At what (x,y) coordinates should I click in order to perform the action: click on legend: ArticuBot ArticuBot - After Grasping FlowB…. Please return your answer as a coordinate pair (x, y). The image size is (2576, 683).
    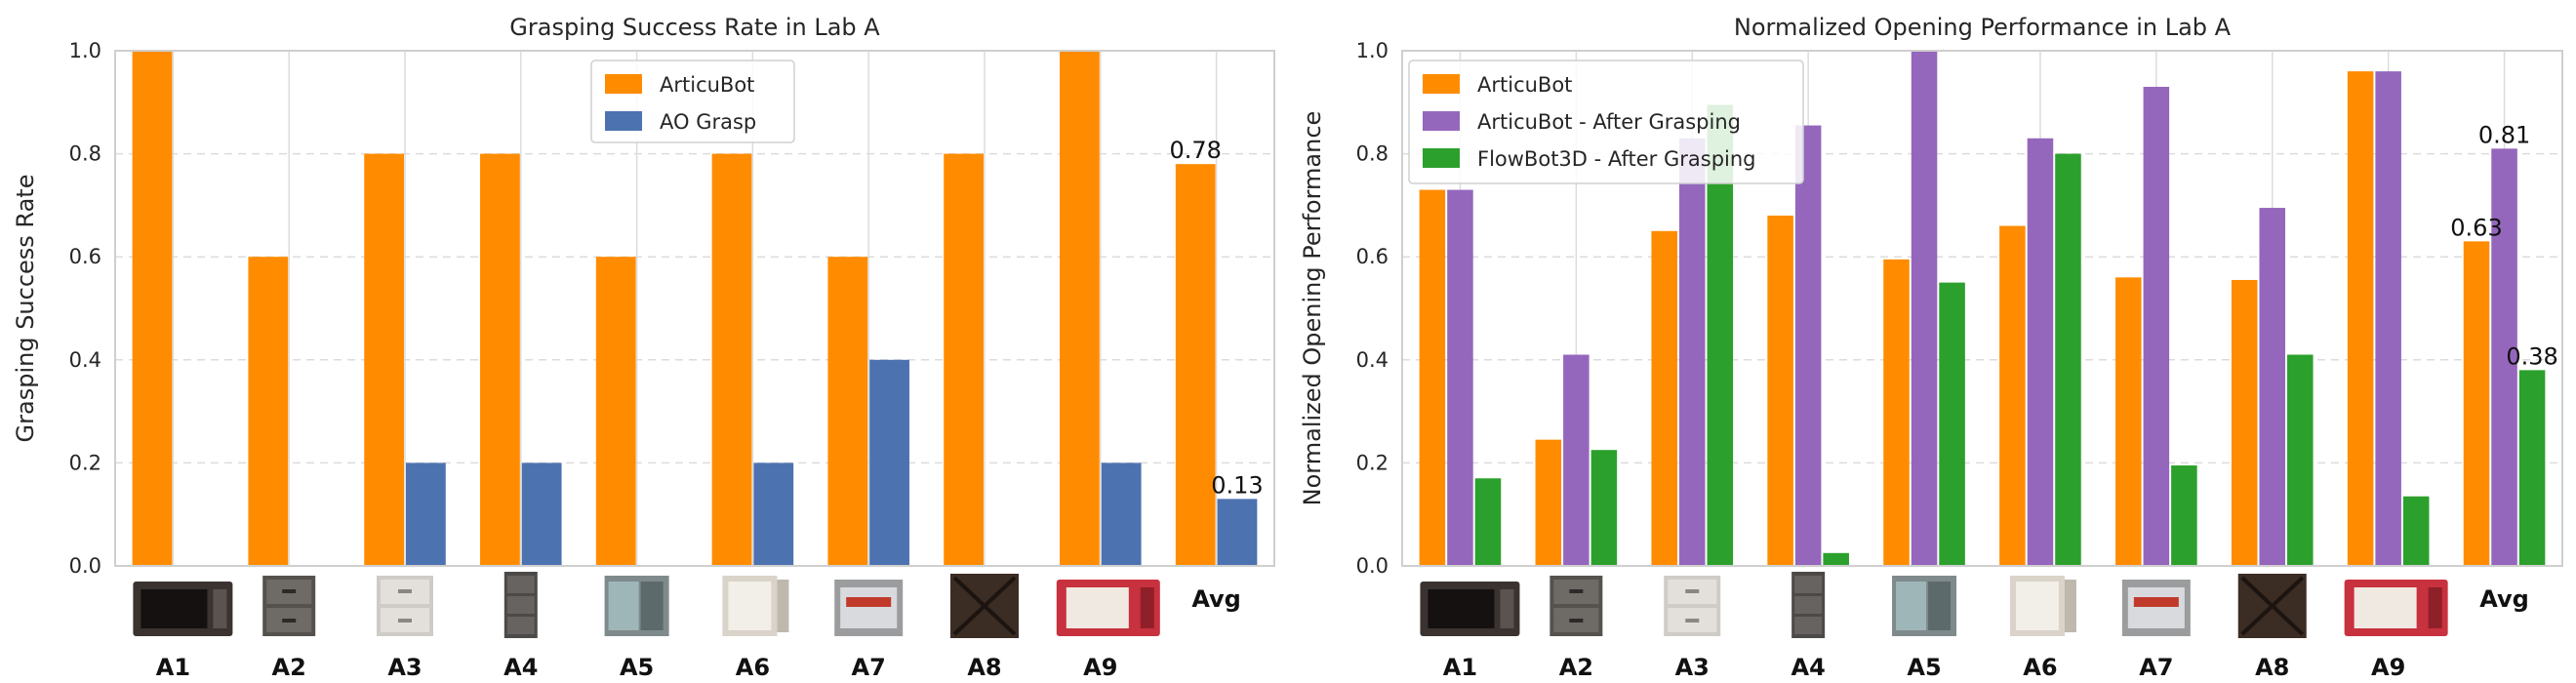
    Looking at the image, I should click on (1606, 122).